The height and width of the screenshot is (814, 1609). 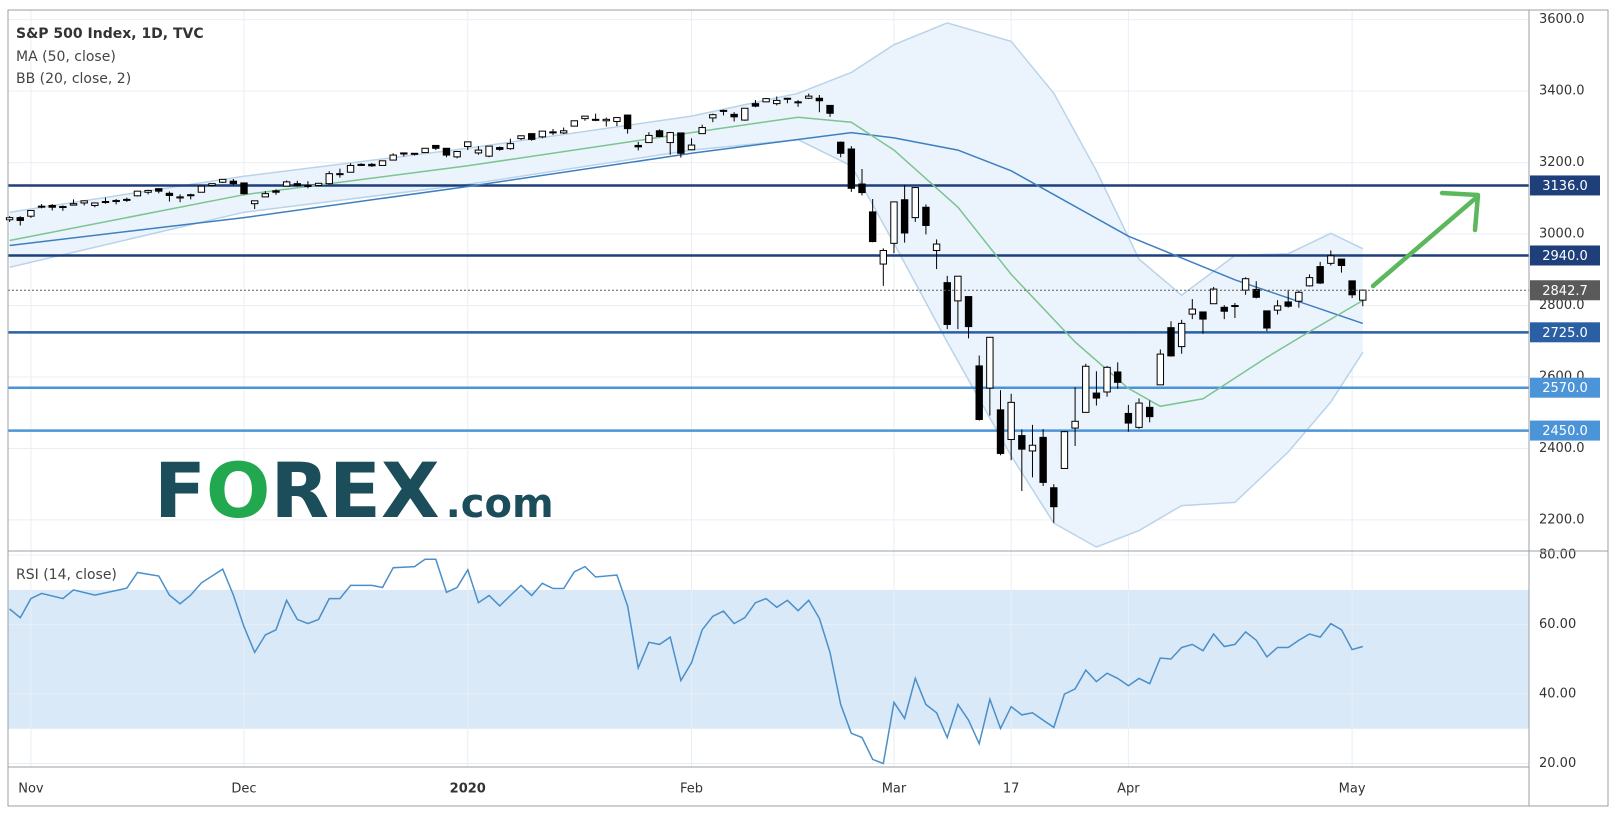 What do you see at coordinates (500, 504) in the screenshot?
I see `logo-part: .com` at bounding box center [500, 504].